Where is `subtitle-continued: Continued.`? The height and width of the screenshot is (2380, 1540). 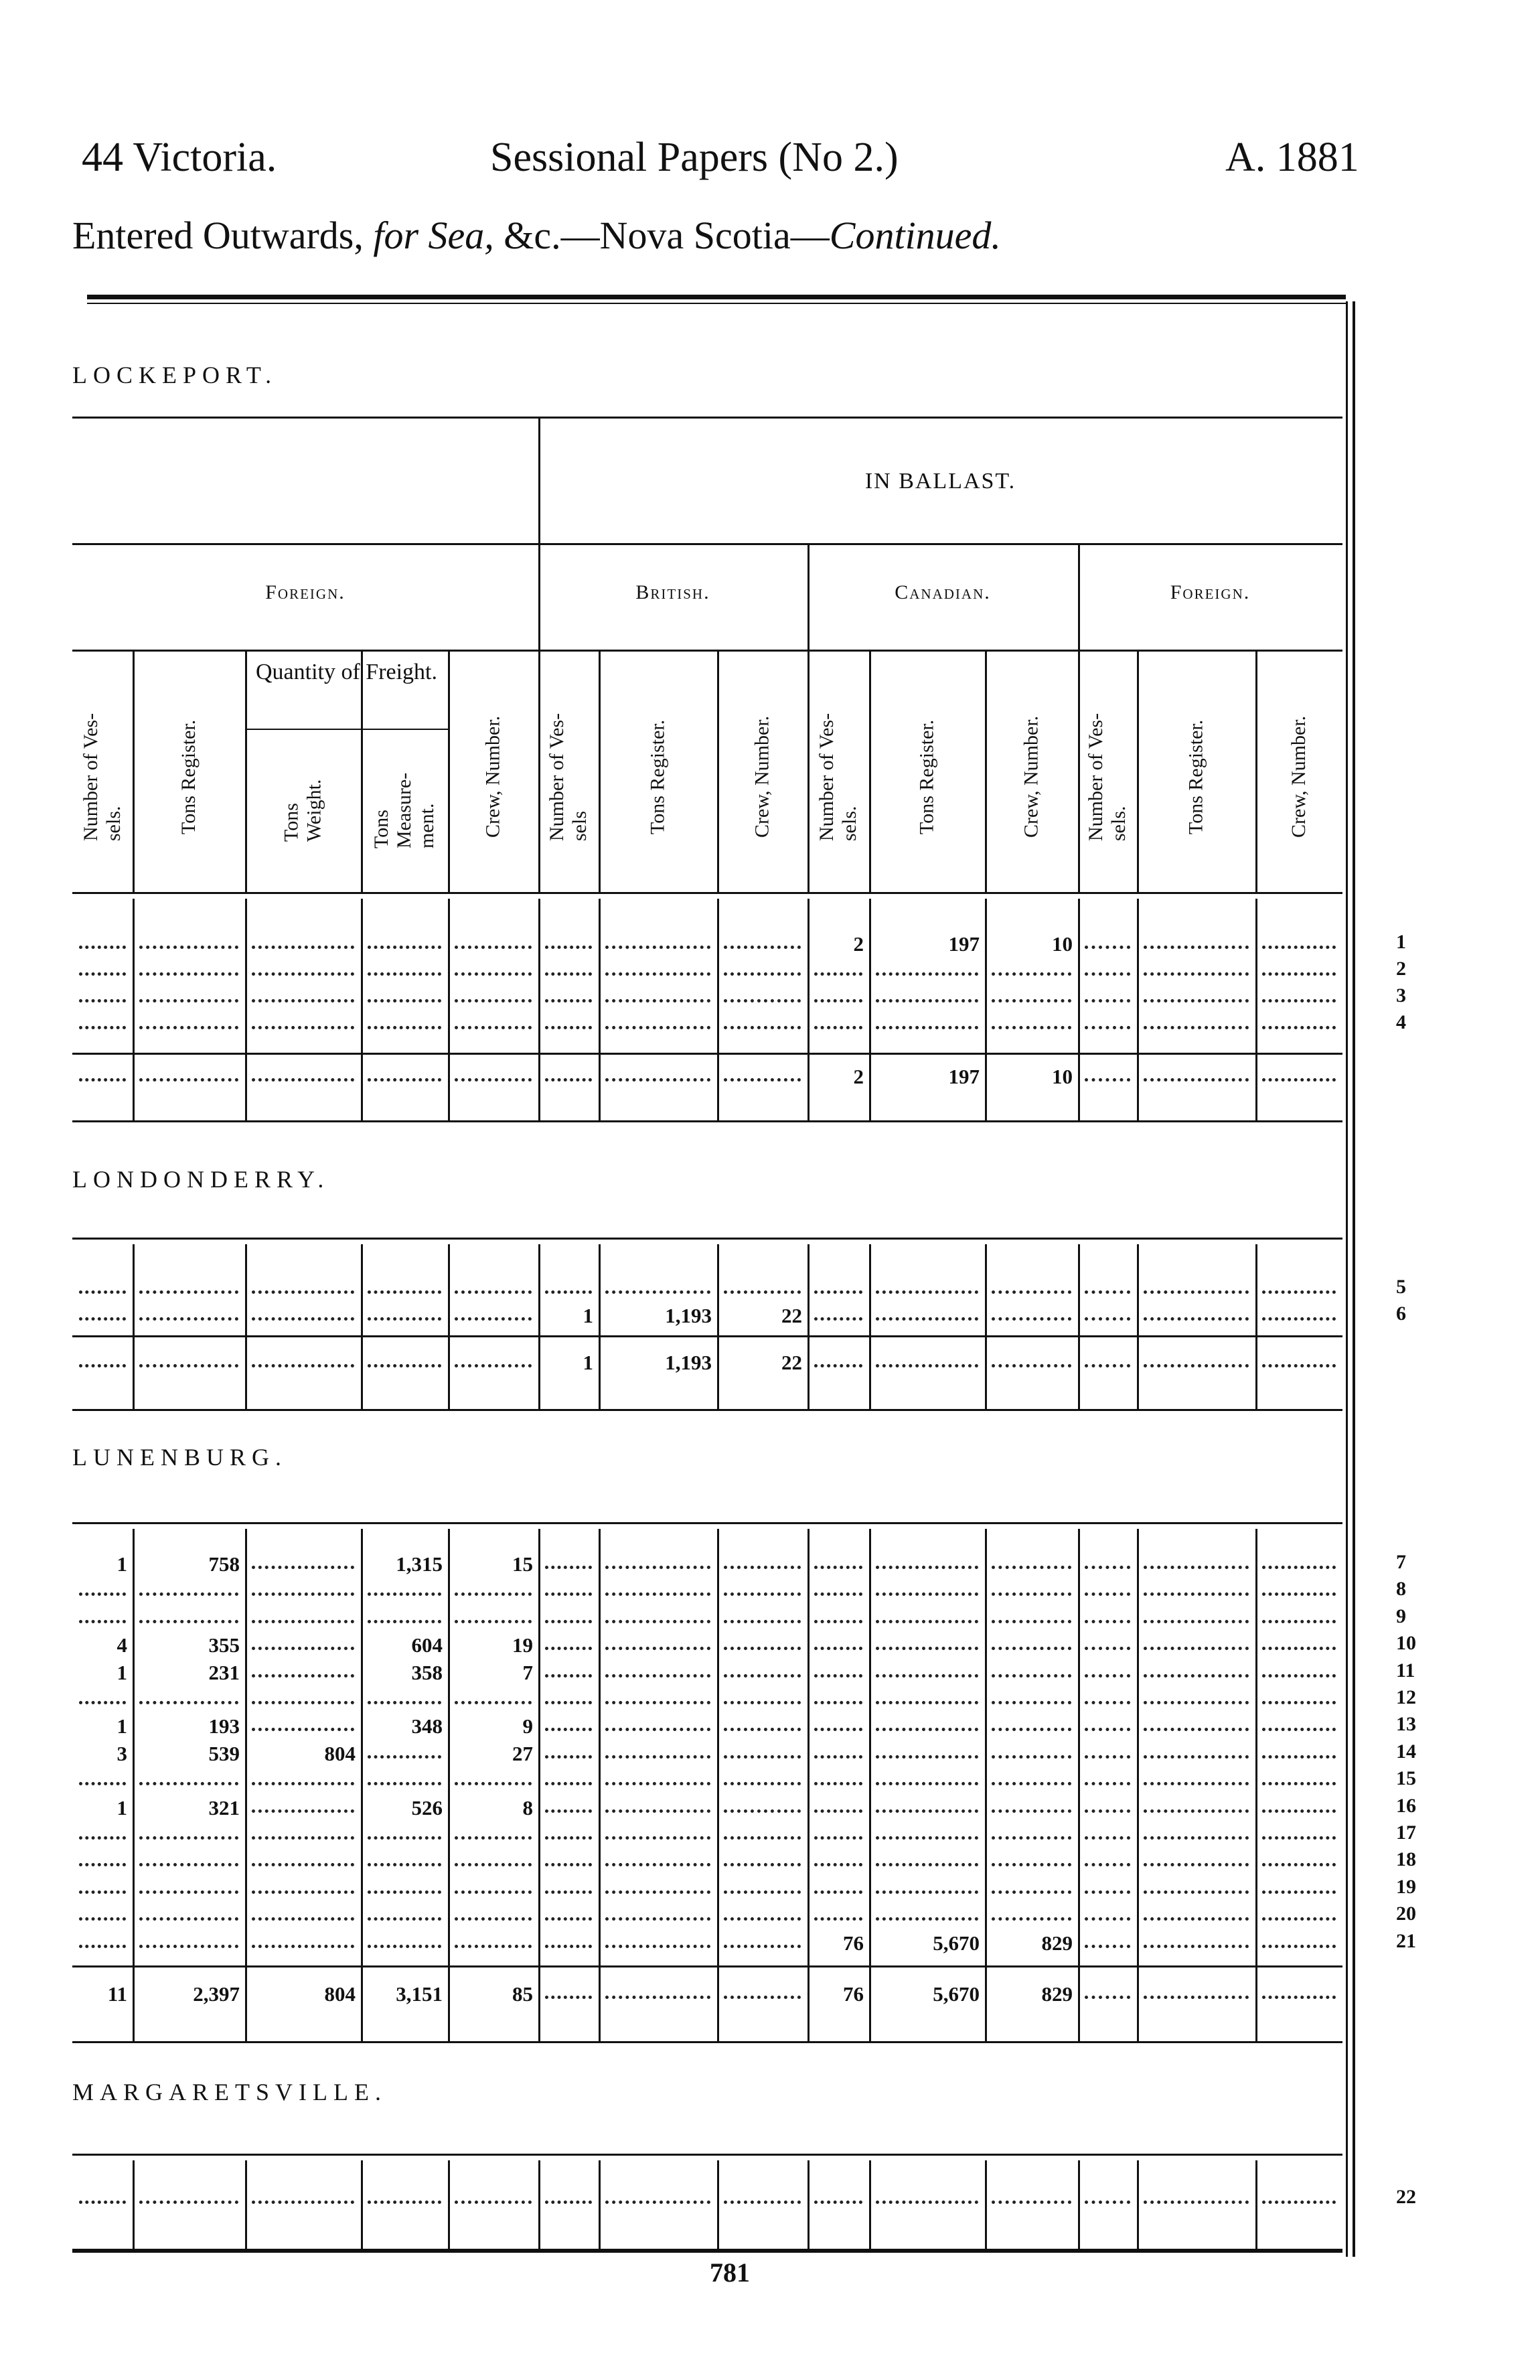
subtitle-continued: Continued. is located at coordinates (915, 236).